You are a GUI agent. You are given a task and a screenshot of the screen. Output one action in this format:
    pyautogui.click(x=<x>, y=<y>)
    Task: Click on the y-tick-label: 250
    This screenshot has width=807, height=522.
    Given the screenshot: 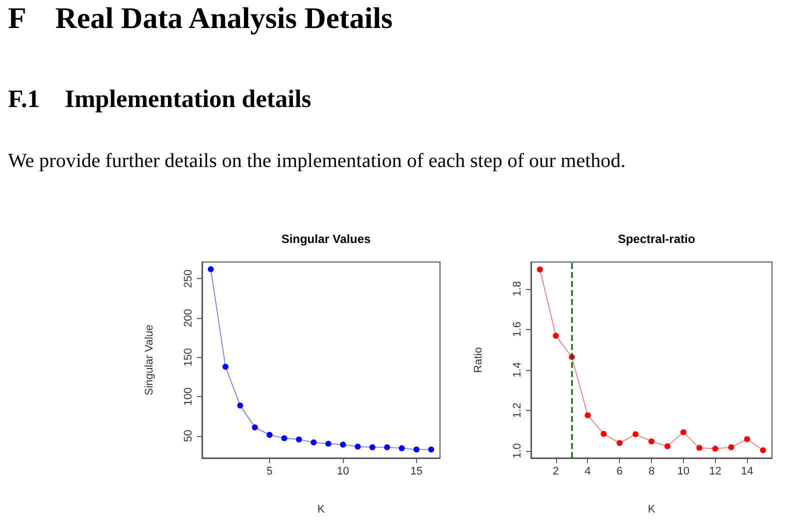 What is the action you would take?
    pyautogui.click(x=188, y=279)
    